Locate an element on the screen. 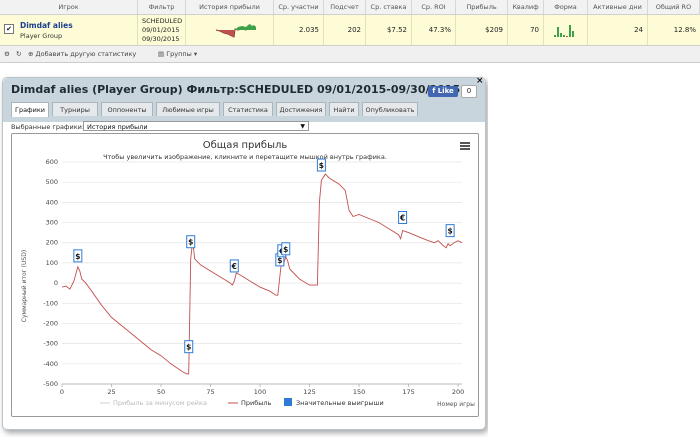 The width and height of the screenshot is (700, 437). tab-find: Найти is located at coordinates (344, 109).